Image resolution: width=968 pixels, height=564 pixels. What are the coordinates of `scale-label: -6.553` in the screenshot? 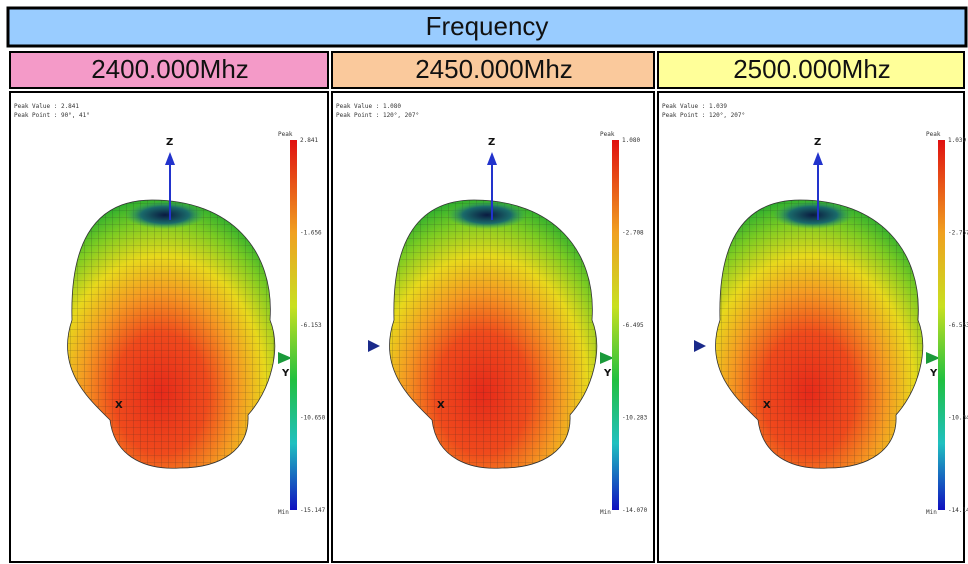 It's located at (958, 325).